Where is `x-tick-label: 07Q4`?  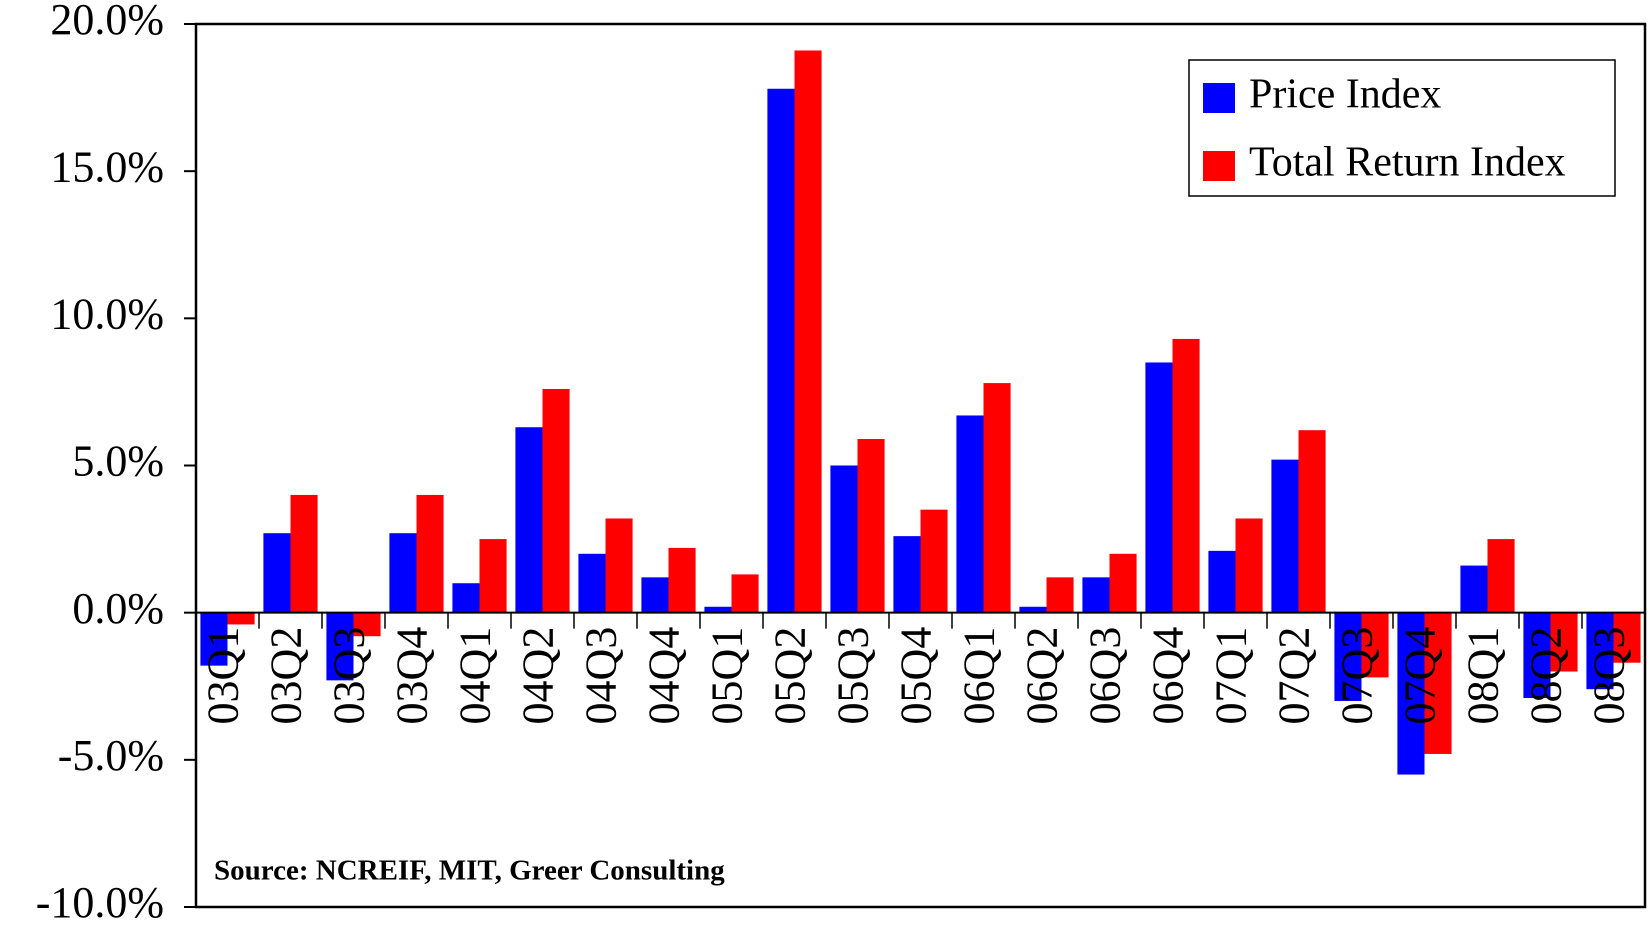 x-tick-label: 07Q4 is located at coordinates (1420, 676).